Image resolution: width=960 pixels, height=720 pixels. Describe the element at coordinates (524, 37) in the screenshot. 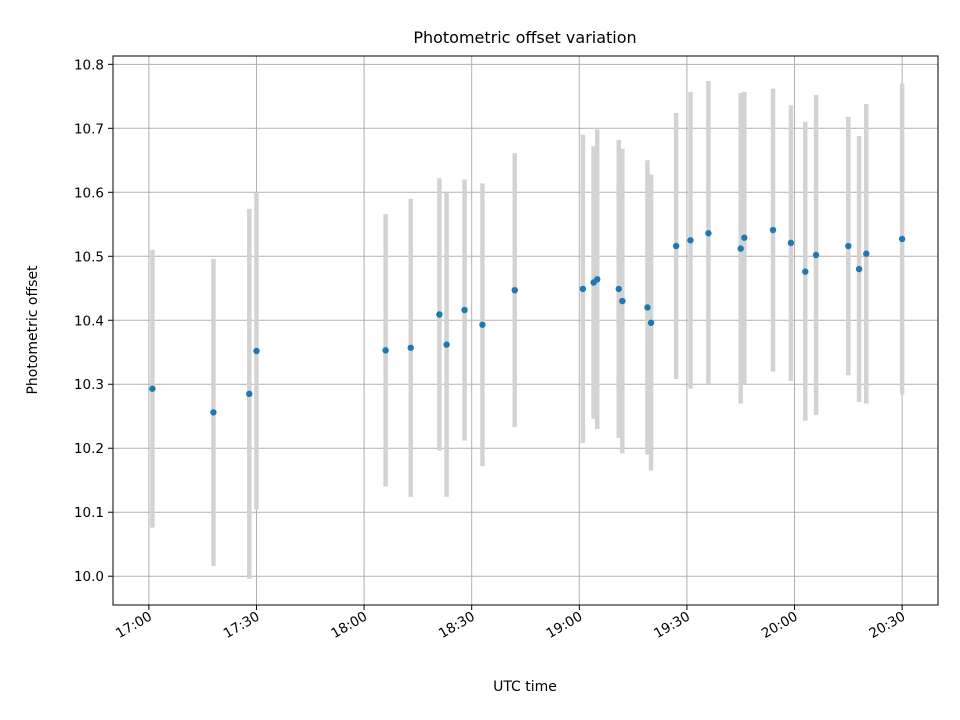

I see `chart-title: Photometric offset variation` at that location.